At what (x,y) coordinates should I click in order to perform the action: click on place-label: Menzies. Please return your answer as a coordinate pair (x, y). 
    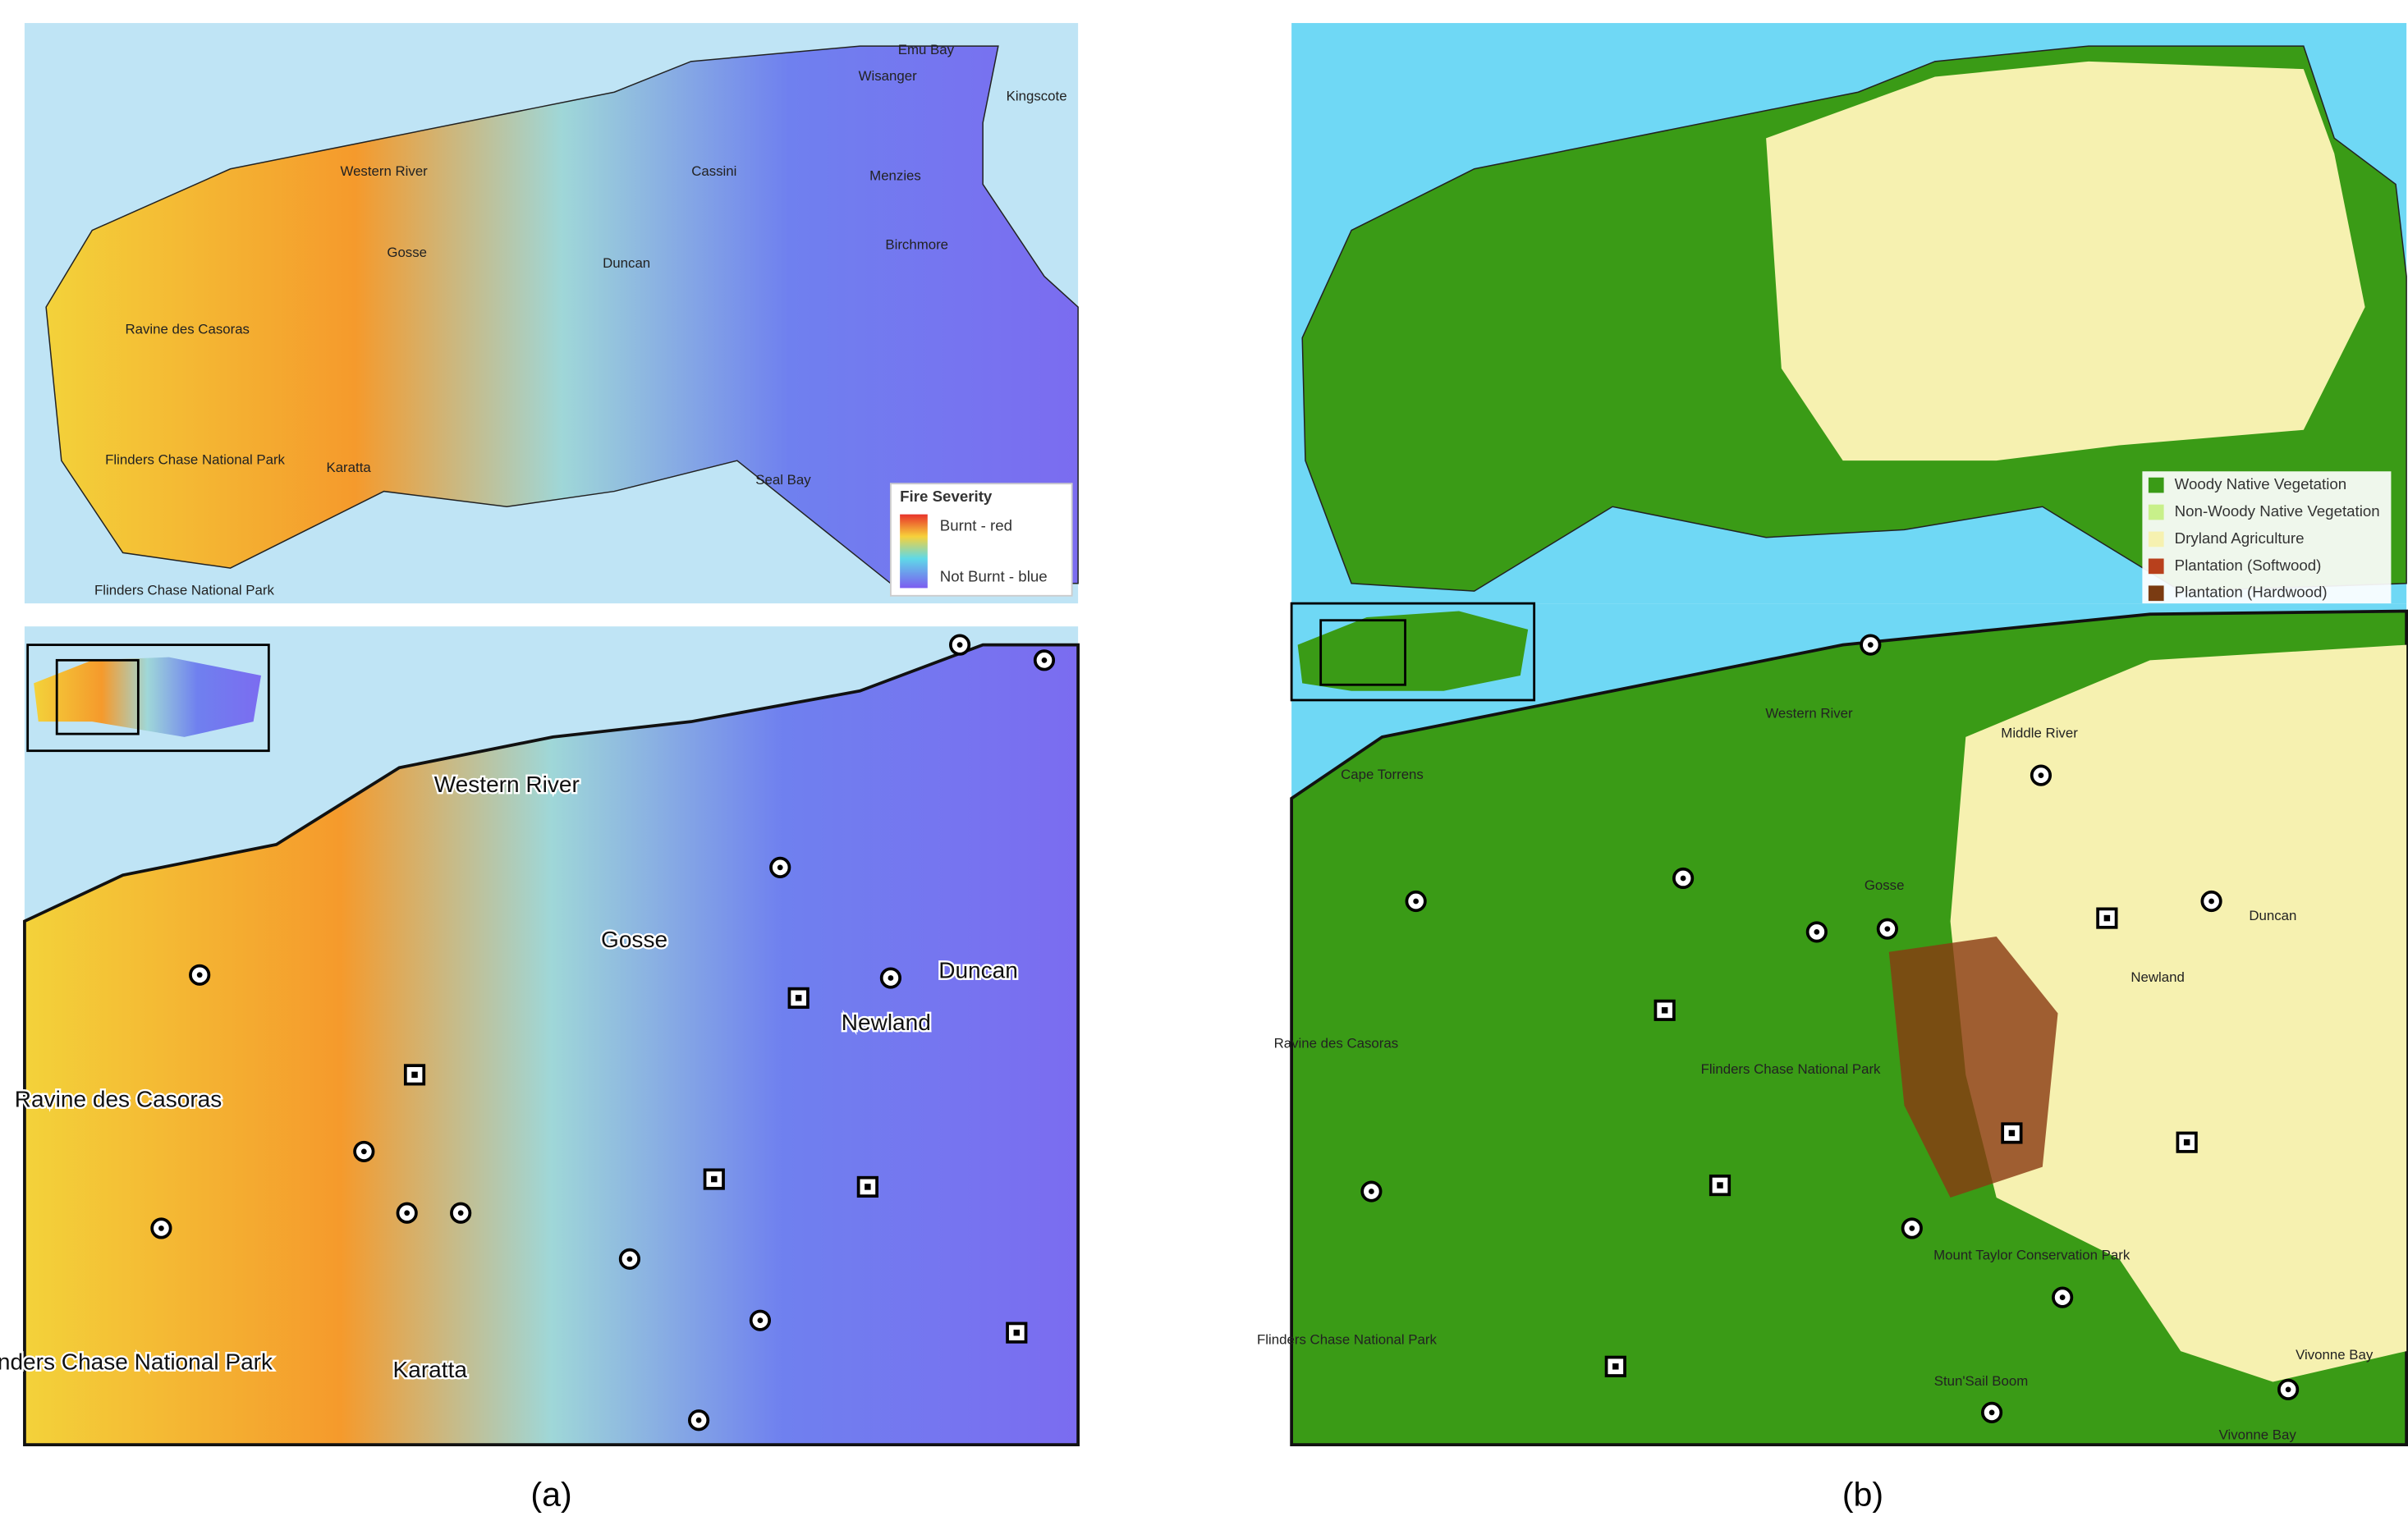
    Looking at the image, I should click on (895, 176).